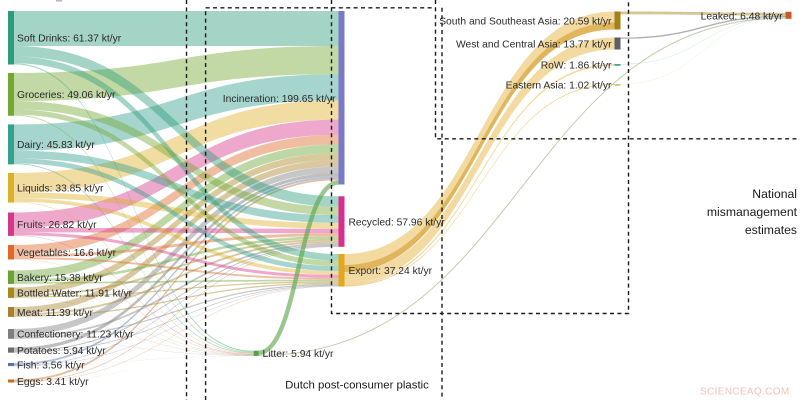 The image size is (800, 405). What do you see at coordinates (525, 21) in the screenshot?
I see `svg-text:South and Southeast Asia: 20.5: South and Southeast Asia: 20.59 kt/yr` at bounding box center [525, 21].